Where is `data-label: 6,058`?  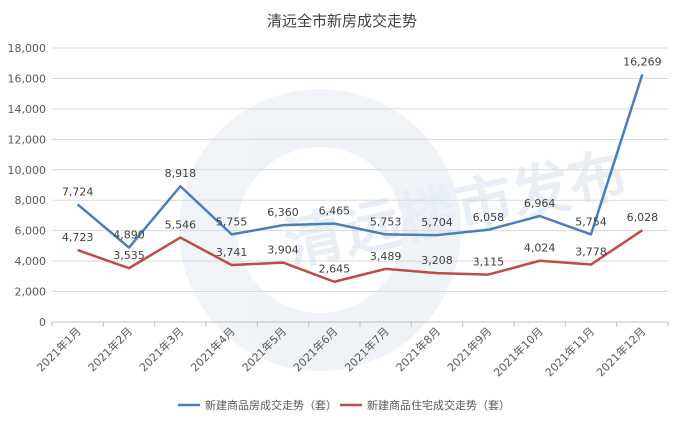 data-label: 6,058 is located at coordinates (489, 217).